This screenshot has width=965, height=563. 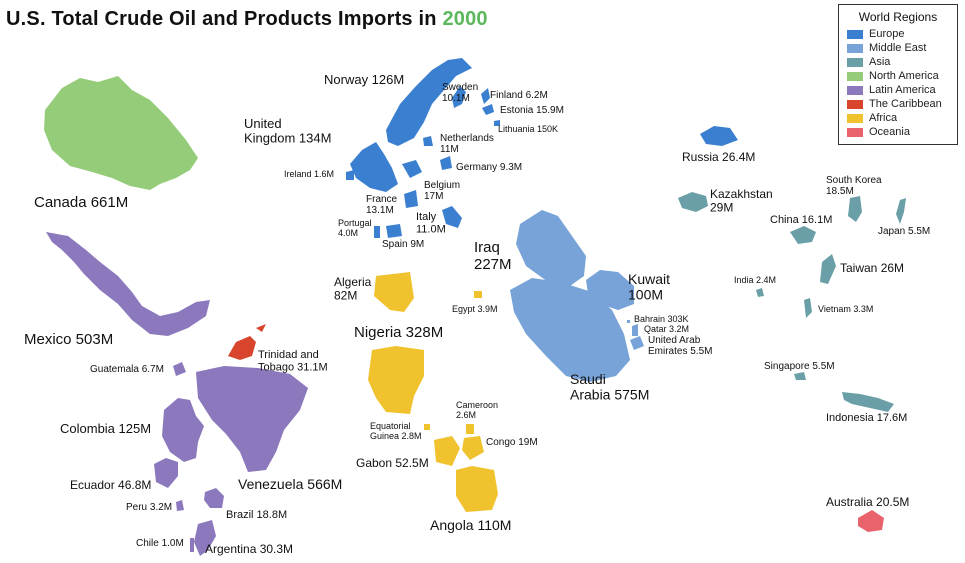 I want to click on country-label-line: Estonia 15.9M, so click(x=532, y=110).